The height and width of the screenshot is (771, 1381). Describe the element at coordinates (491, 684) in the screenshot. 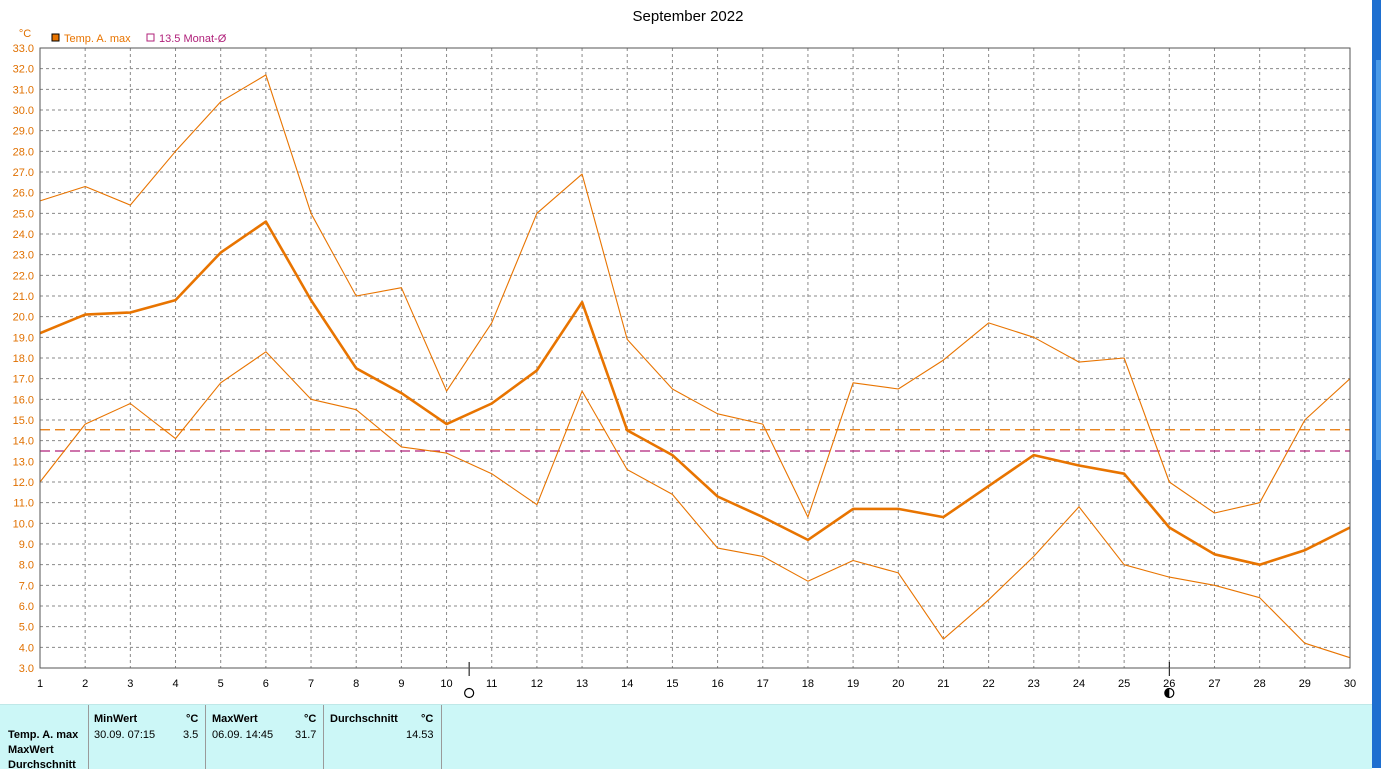

I see `x-tick-label: 11` at that location.